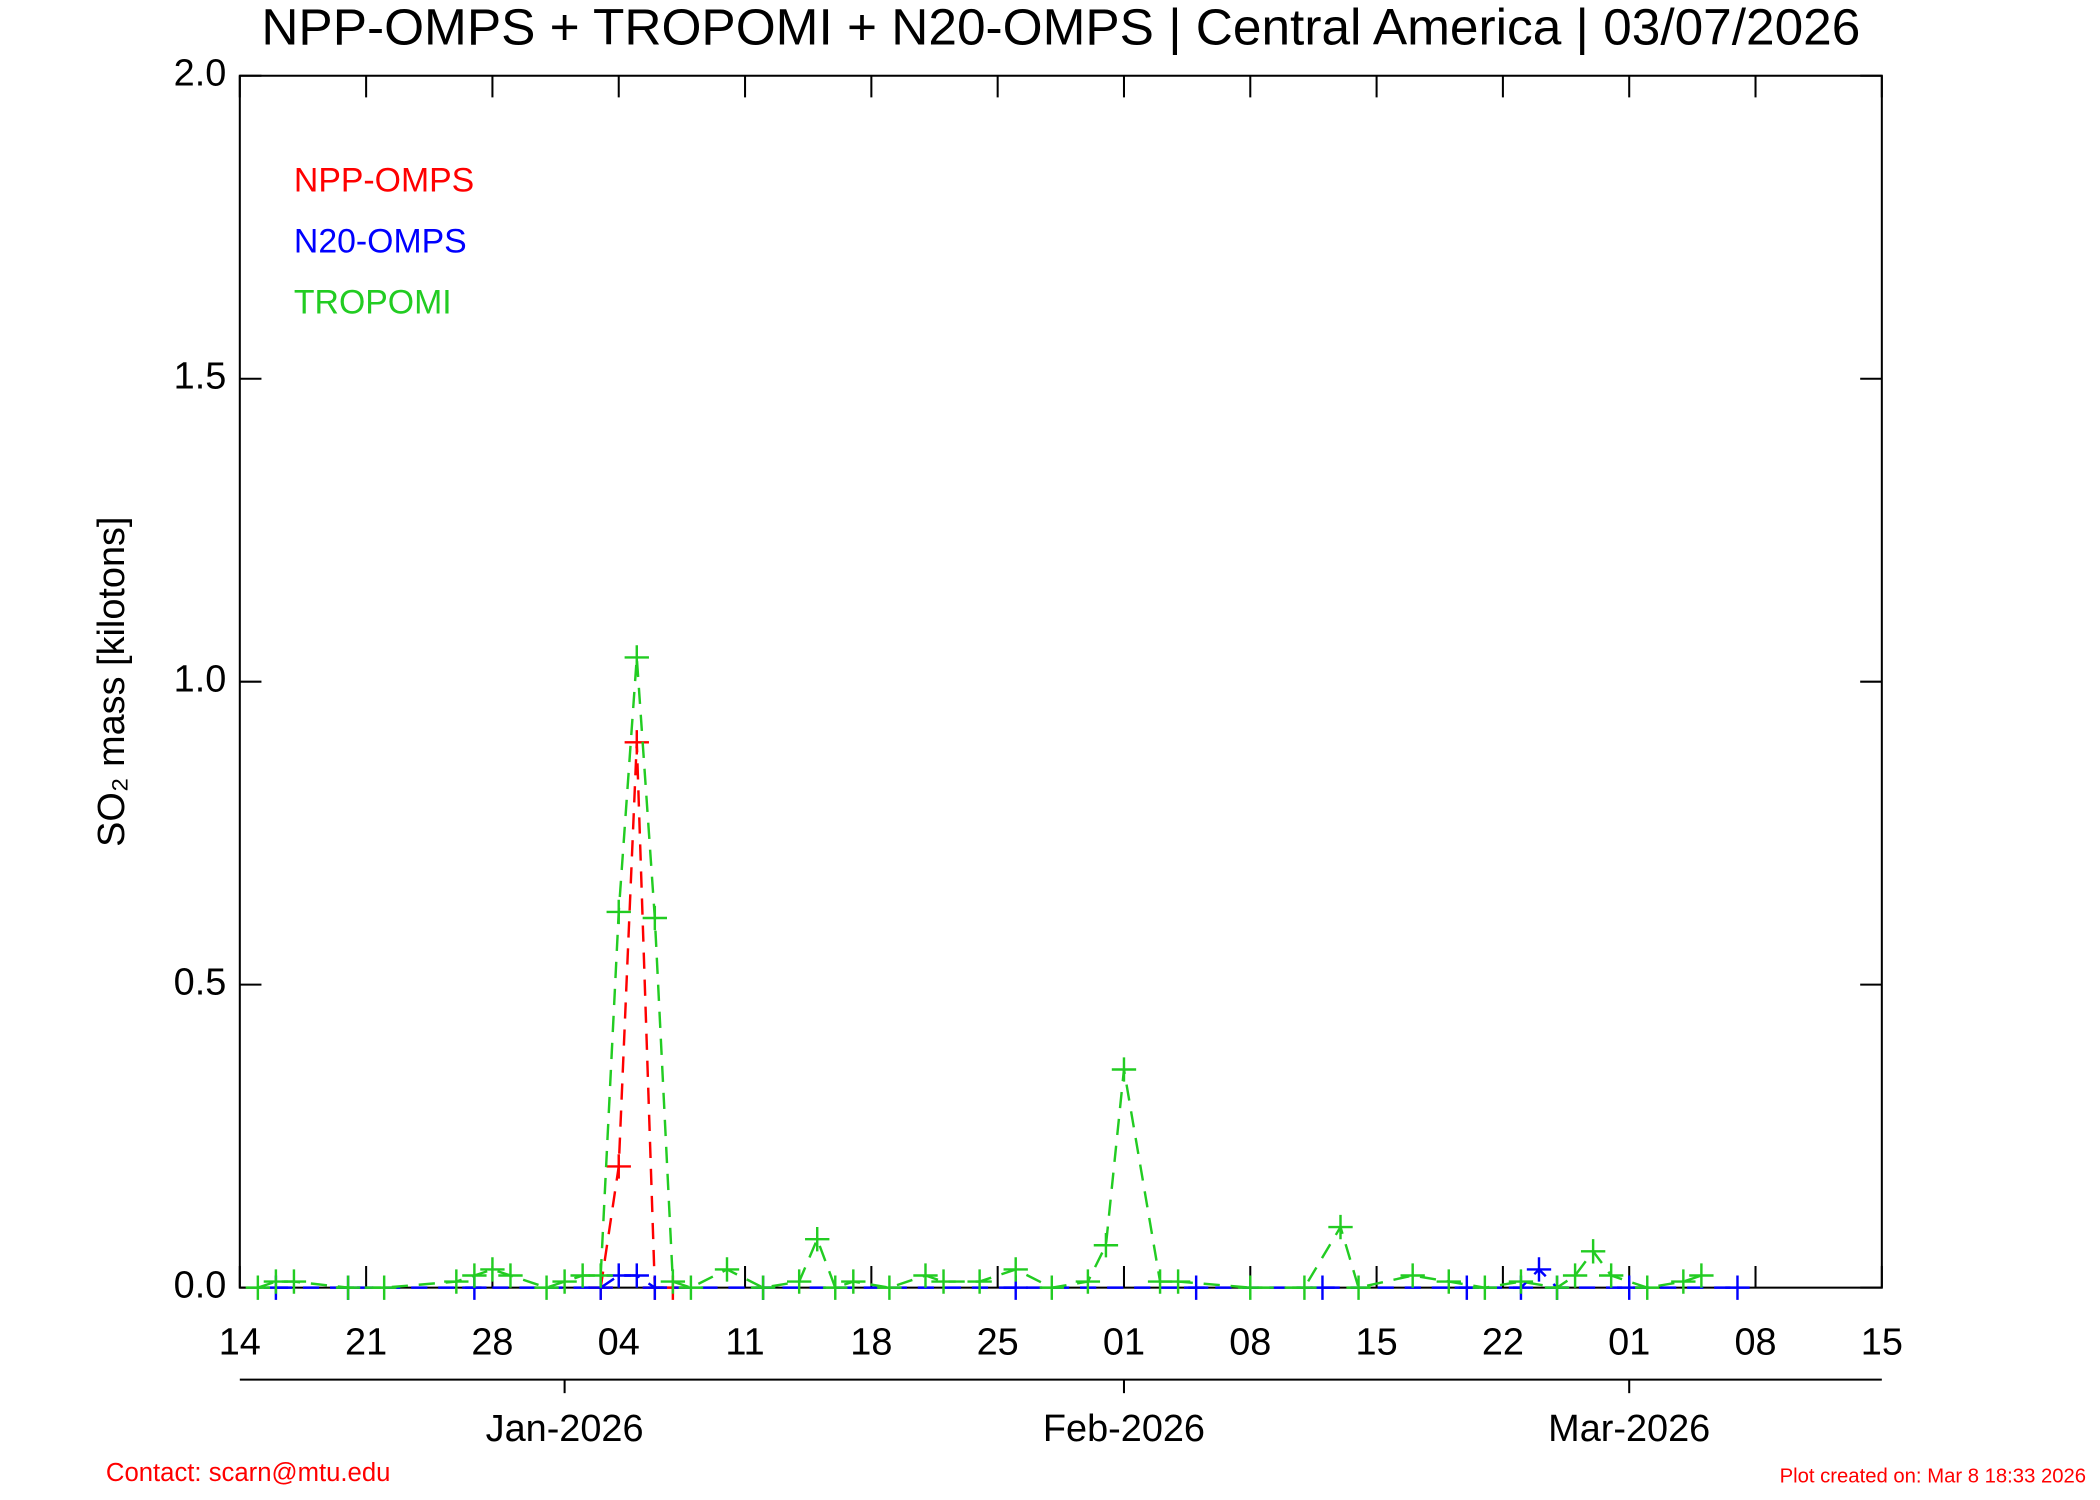 This screenshot has height=1500, width=2100. Describe the element at coordinates (1629, 1429) in the screenshot. I see `month-label: Mar-2026` at that location.